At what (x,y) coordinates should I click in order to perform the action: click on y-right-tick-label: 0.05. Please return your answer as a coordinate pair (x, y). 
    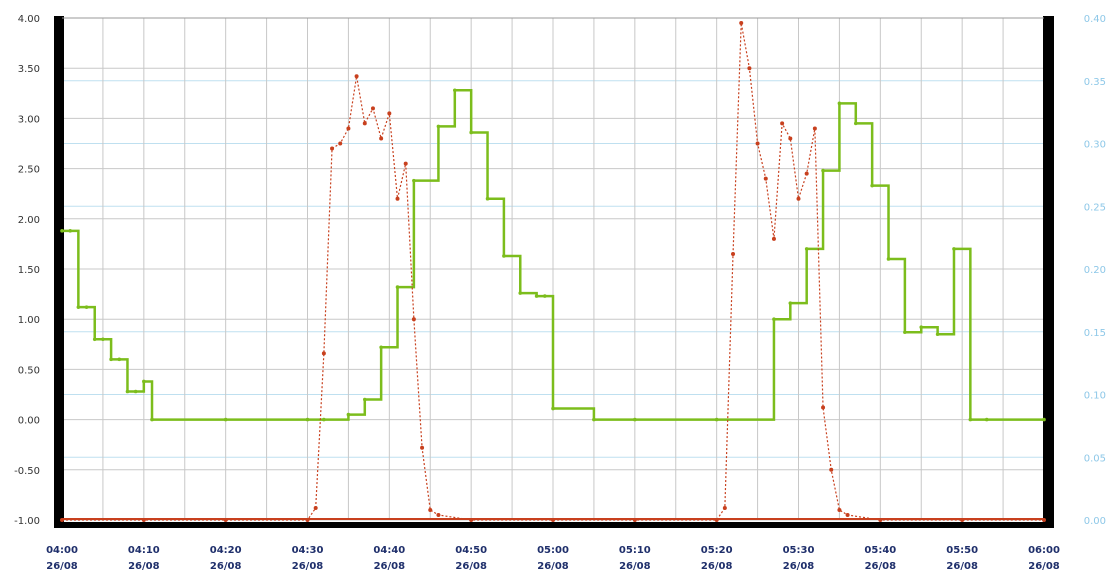
    Looking at the image, I should click on (1095, 458).